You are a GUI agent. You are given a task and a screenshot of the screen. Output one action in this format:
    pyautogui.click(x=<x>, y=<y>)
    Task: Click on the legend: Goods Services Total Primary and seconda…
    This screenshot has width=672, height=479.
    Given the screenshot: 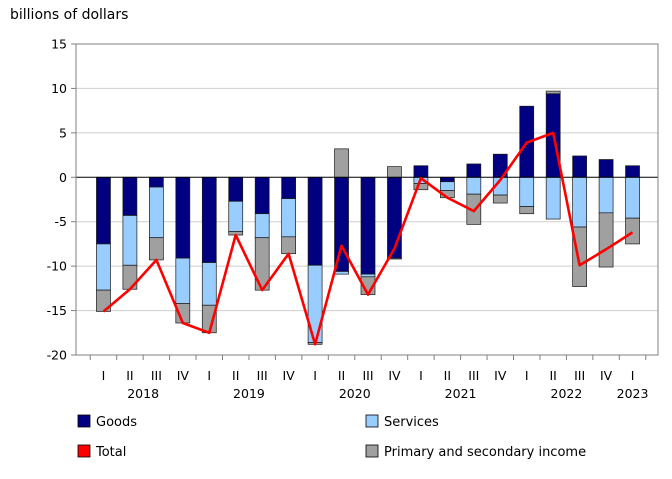 What is the action you would take?
    pyautogui.click(x=331, y=437)
    